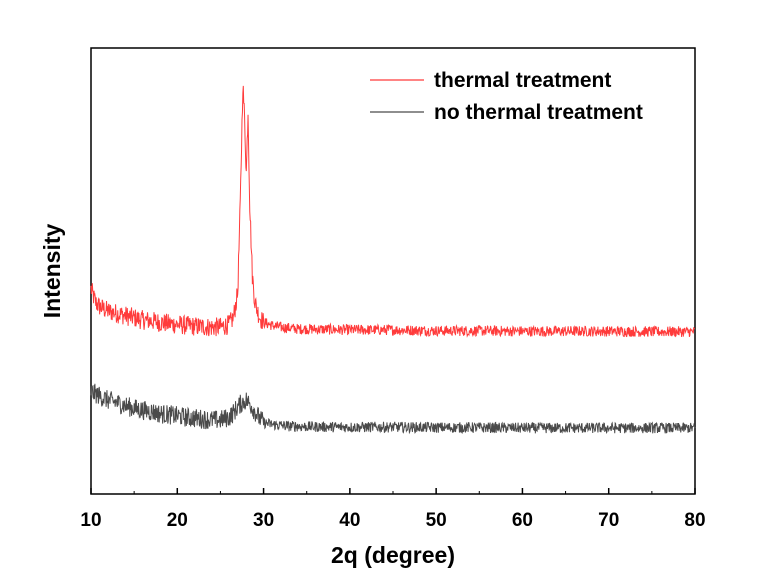 The image size is (771, 580). I want to click on x-axis-label: 2q (degree), so click(393, 555).